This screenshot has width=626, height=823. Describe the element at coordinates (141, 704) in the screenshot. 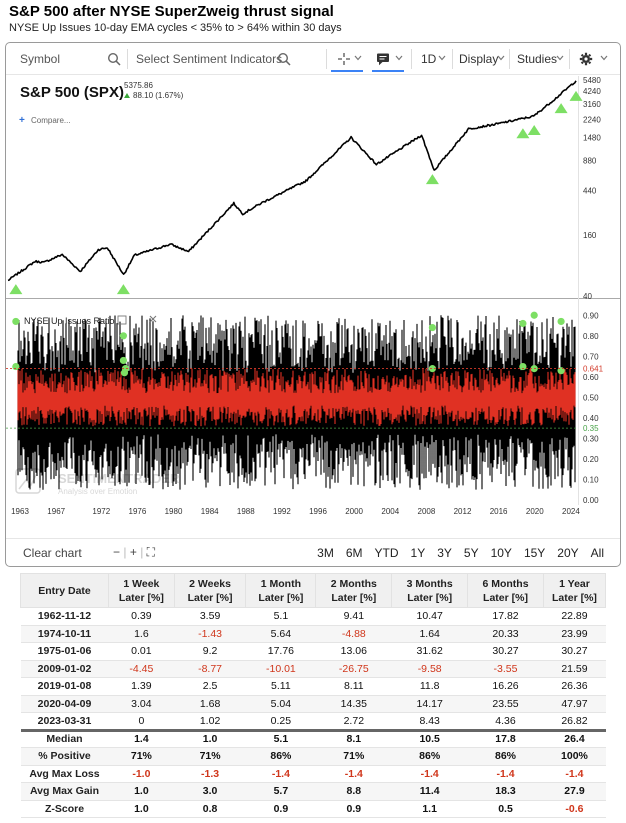

I see `table-cell: 3.04` at that location.